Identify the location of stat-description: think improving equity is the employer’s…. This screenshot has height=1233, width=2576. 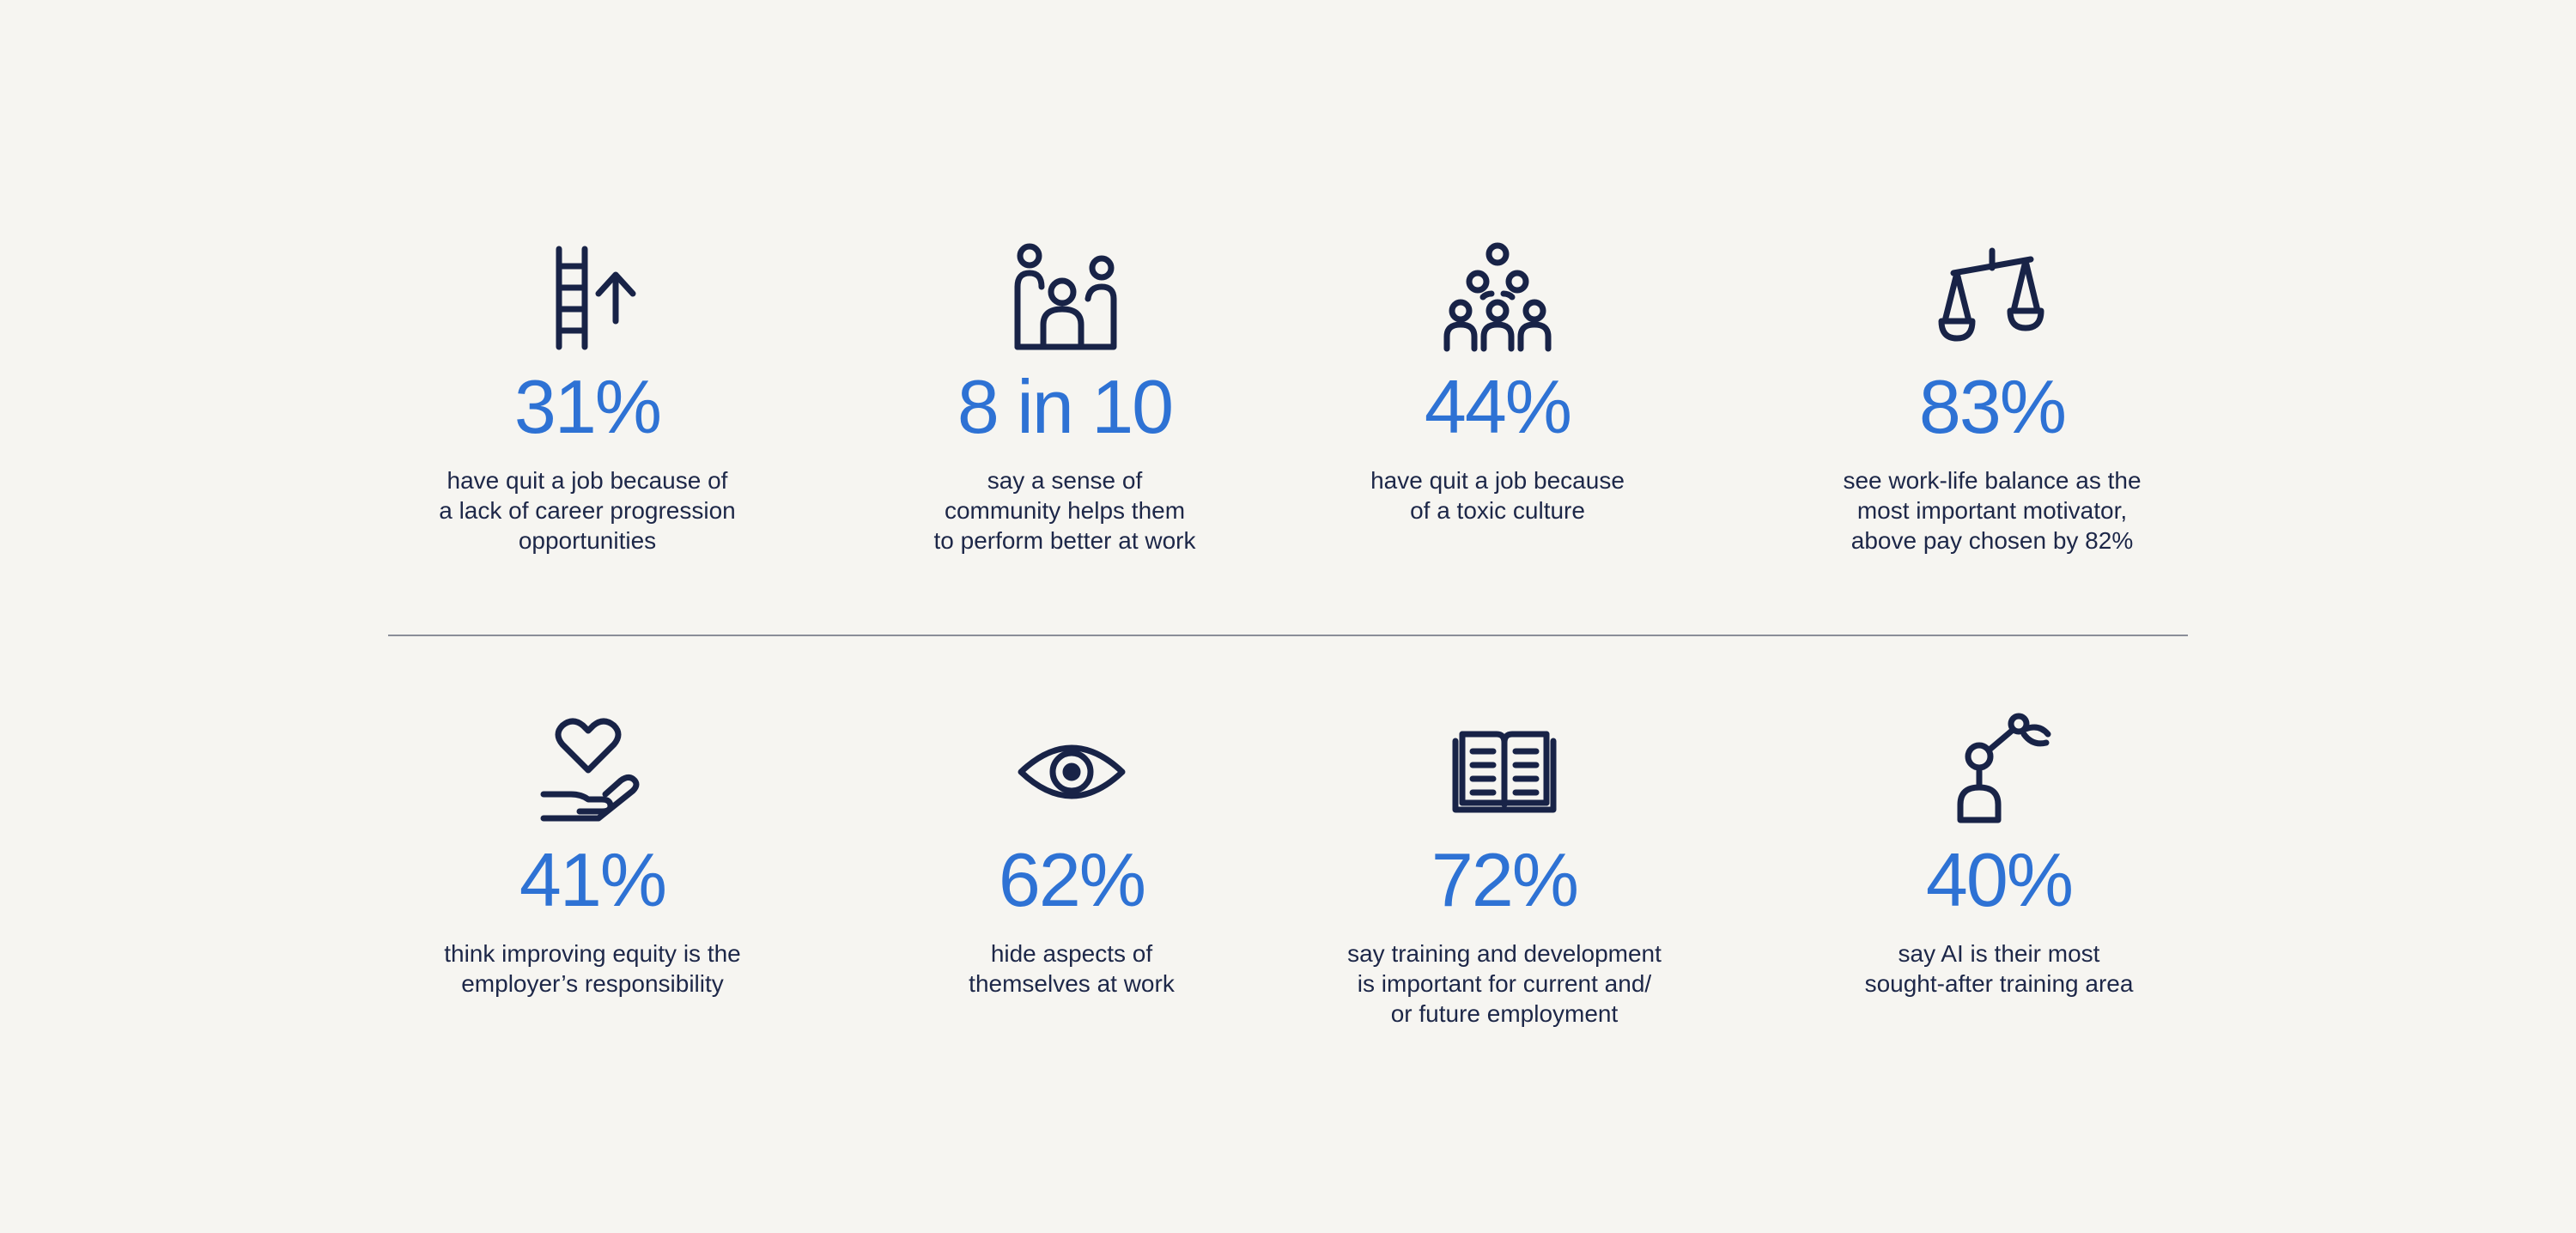
(592, 968).